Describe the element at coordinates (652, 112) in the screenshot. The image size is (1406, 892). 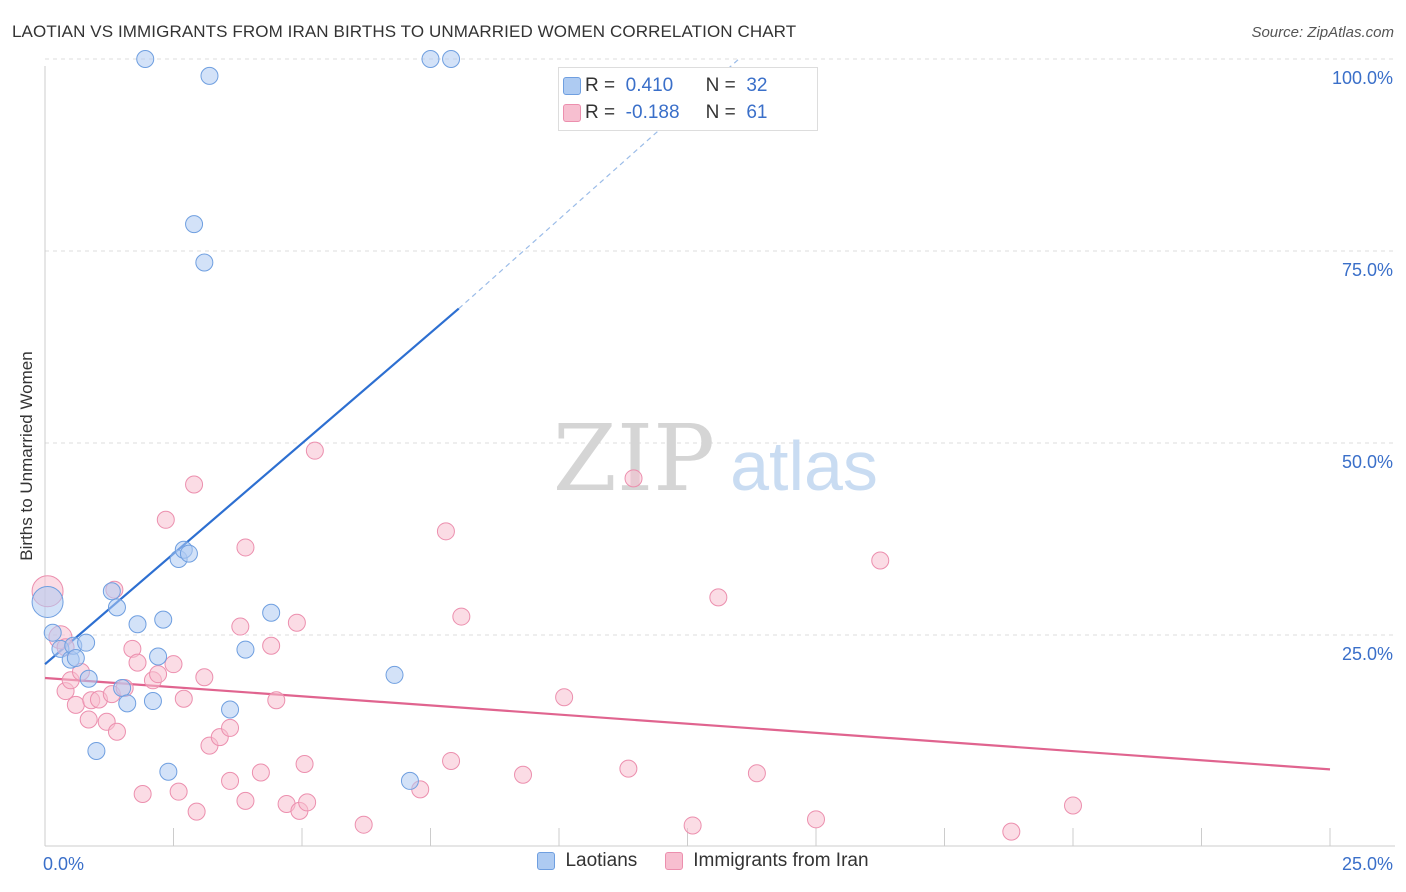
I see `r-value: -0.188` at that location.